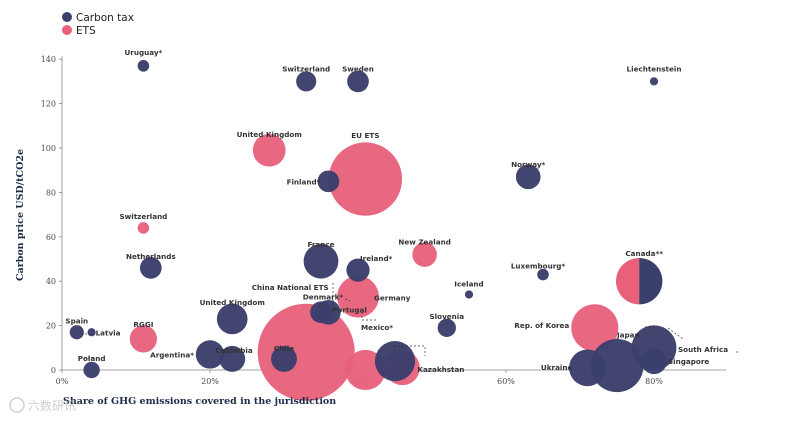 The height and width of the screenshot is (421, 800). I want to click on point-ets-half, so click(628, 281).